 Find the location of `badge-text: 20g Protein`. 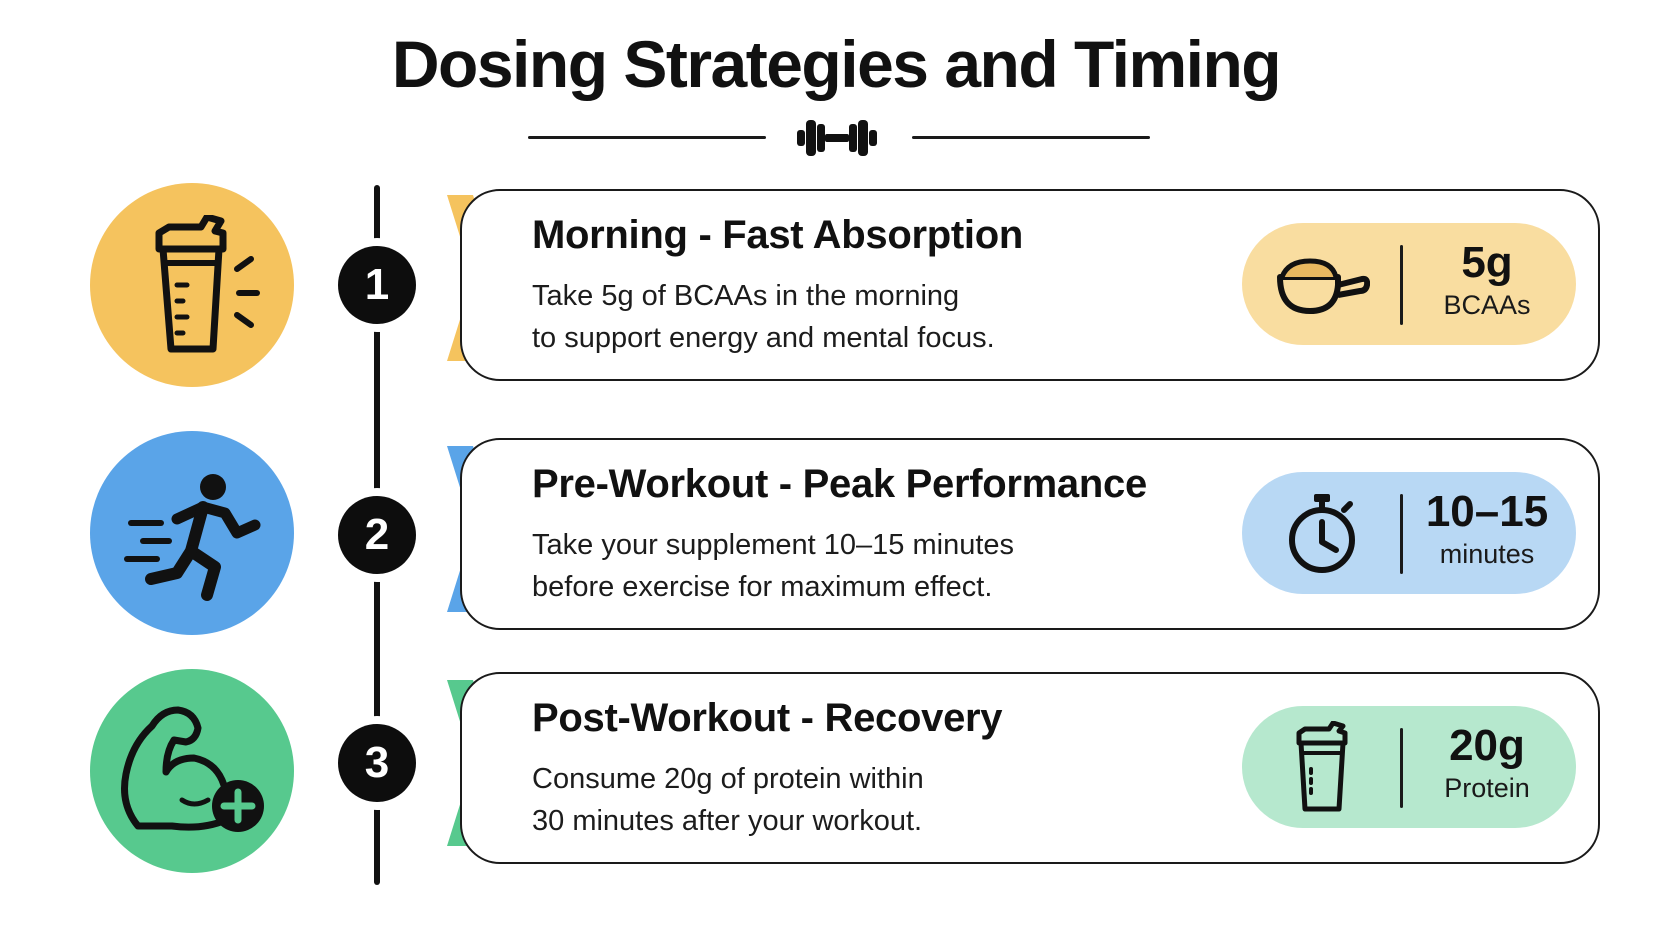

badge-text: 20g Protein is located at coordinates (1487, 762).